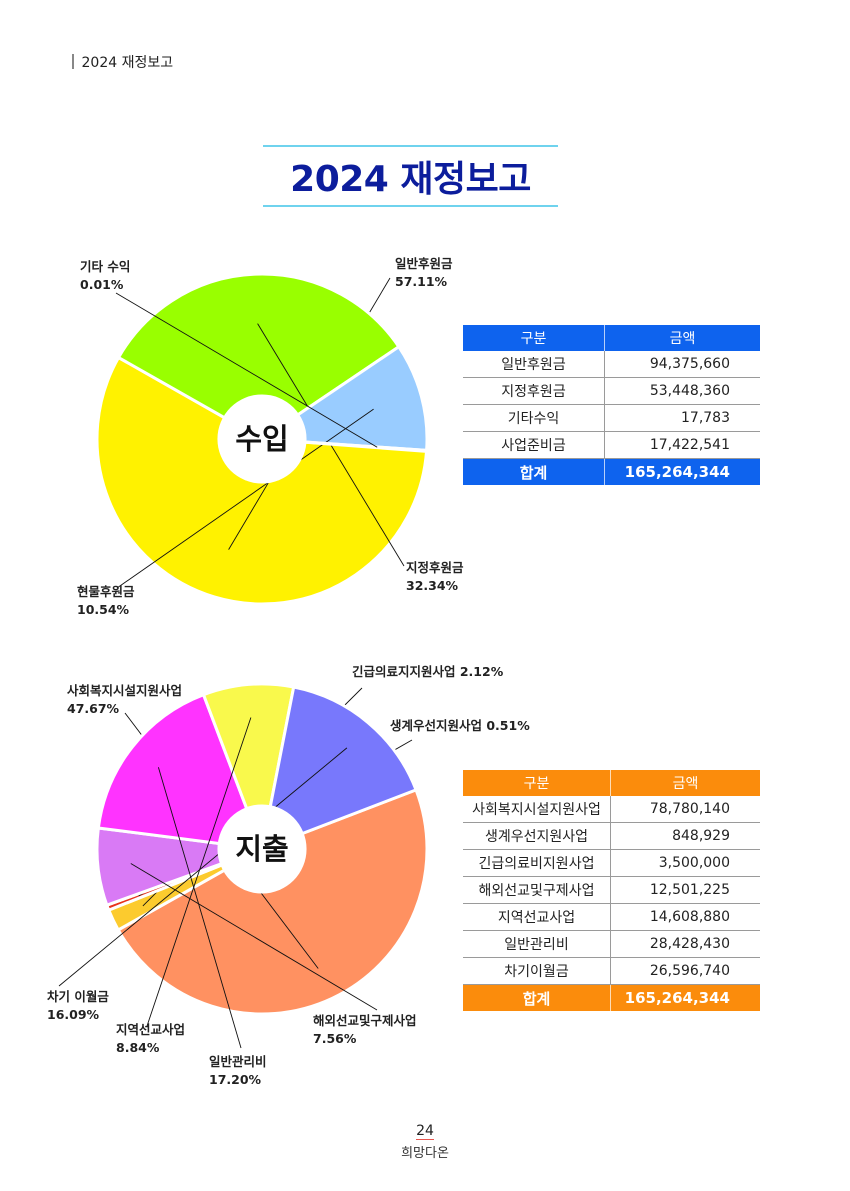 The height and width of the screenshot is (1191, 850). I want to click on income-pie-label-value-3: 0.01%, so click(102, 284).